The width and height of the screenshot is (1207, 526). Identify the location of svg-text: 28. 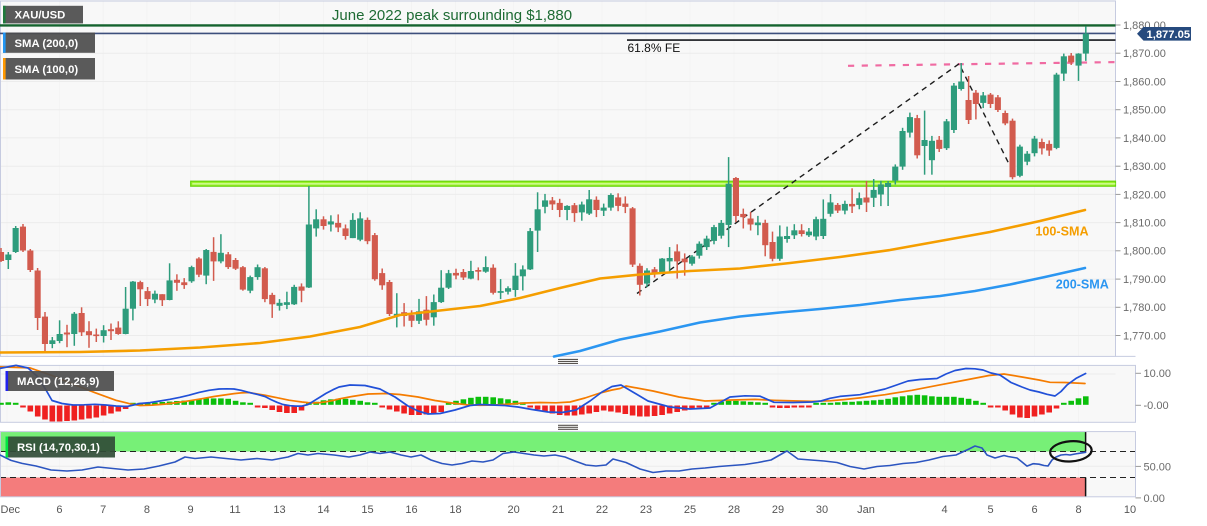
(734, 510).